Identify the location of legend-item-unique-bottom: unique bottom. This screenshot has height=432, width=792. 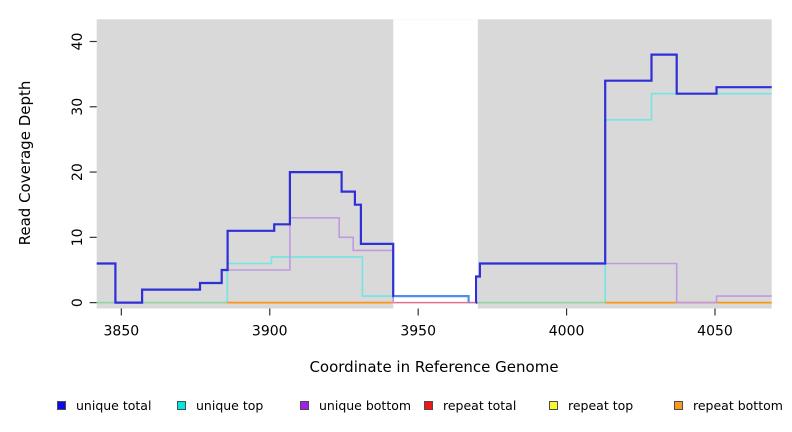
(355, 405).